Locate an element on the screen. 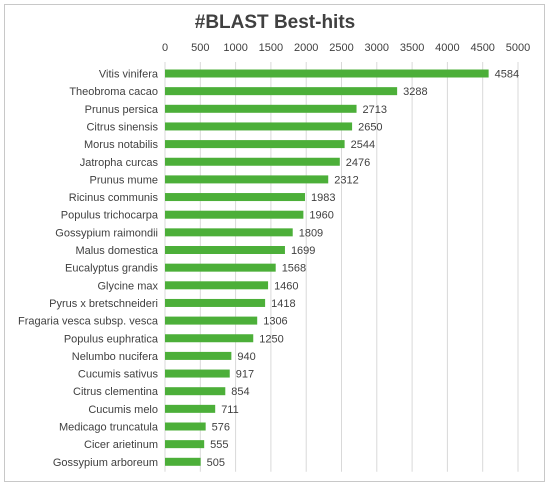 The width and height of the screenshot is (550, 487). data-label: 505 is located at coordinates (216, 463).